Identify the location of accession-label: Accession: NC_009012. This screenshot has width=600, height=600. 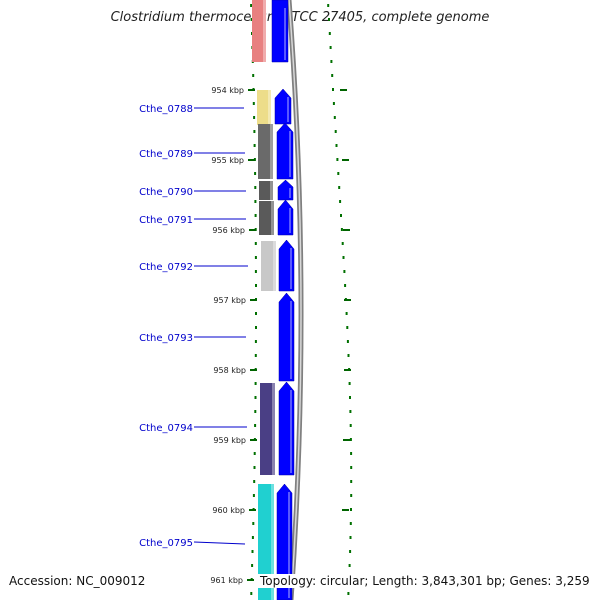
(77, 581).